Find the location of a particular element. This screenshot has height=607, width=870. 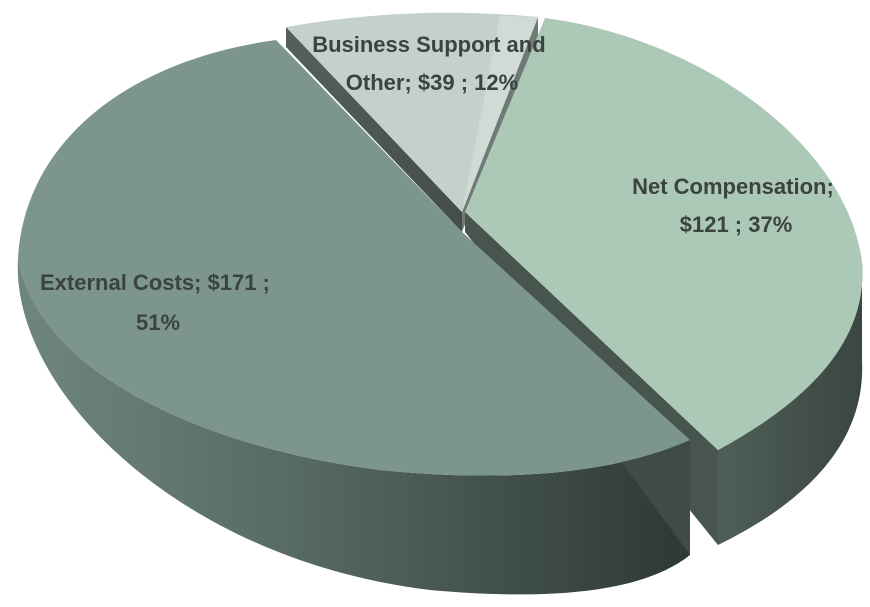

pie-slice-business-support-and-other is located at coordinates (412, 122).